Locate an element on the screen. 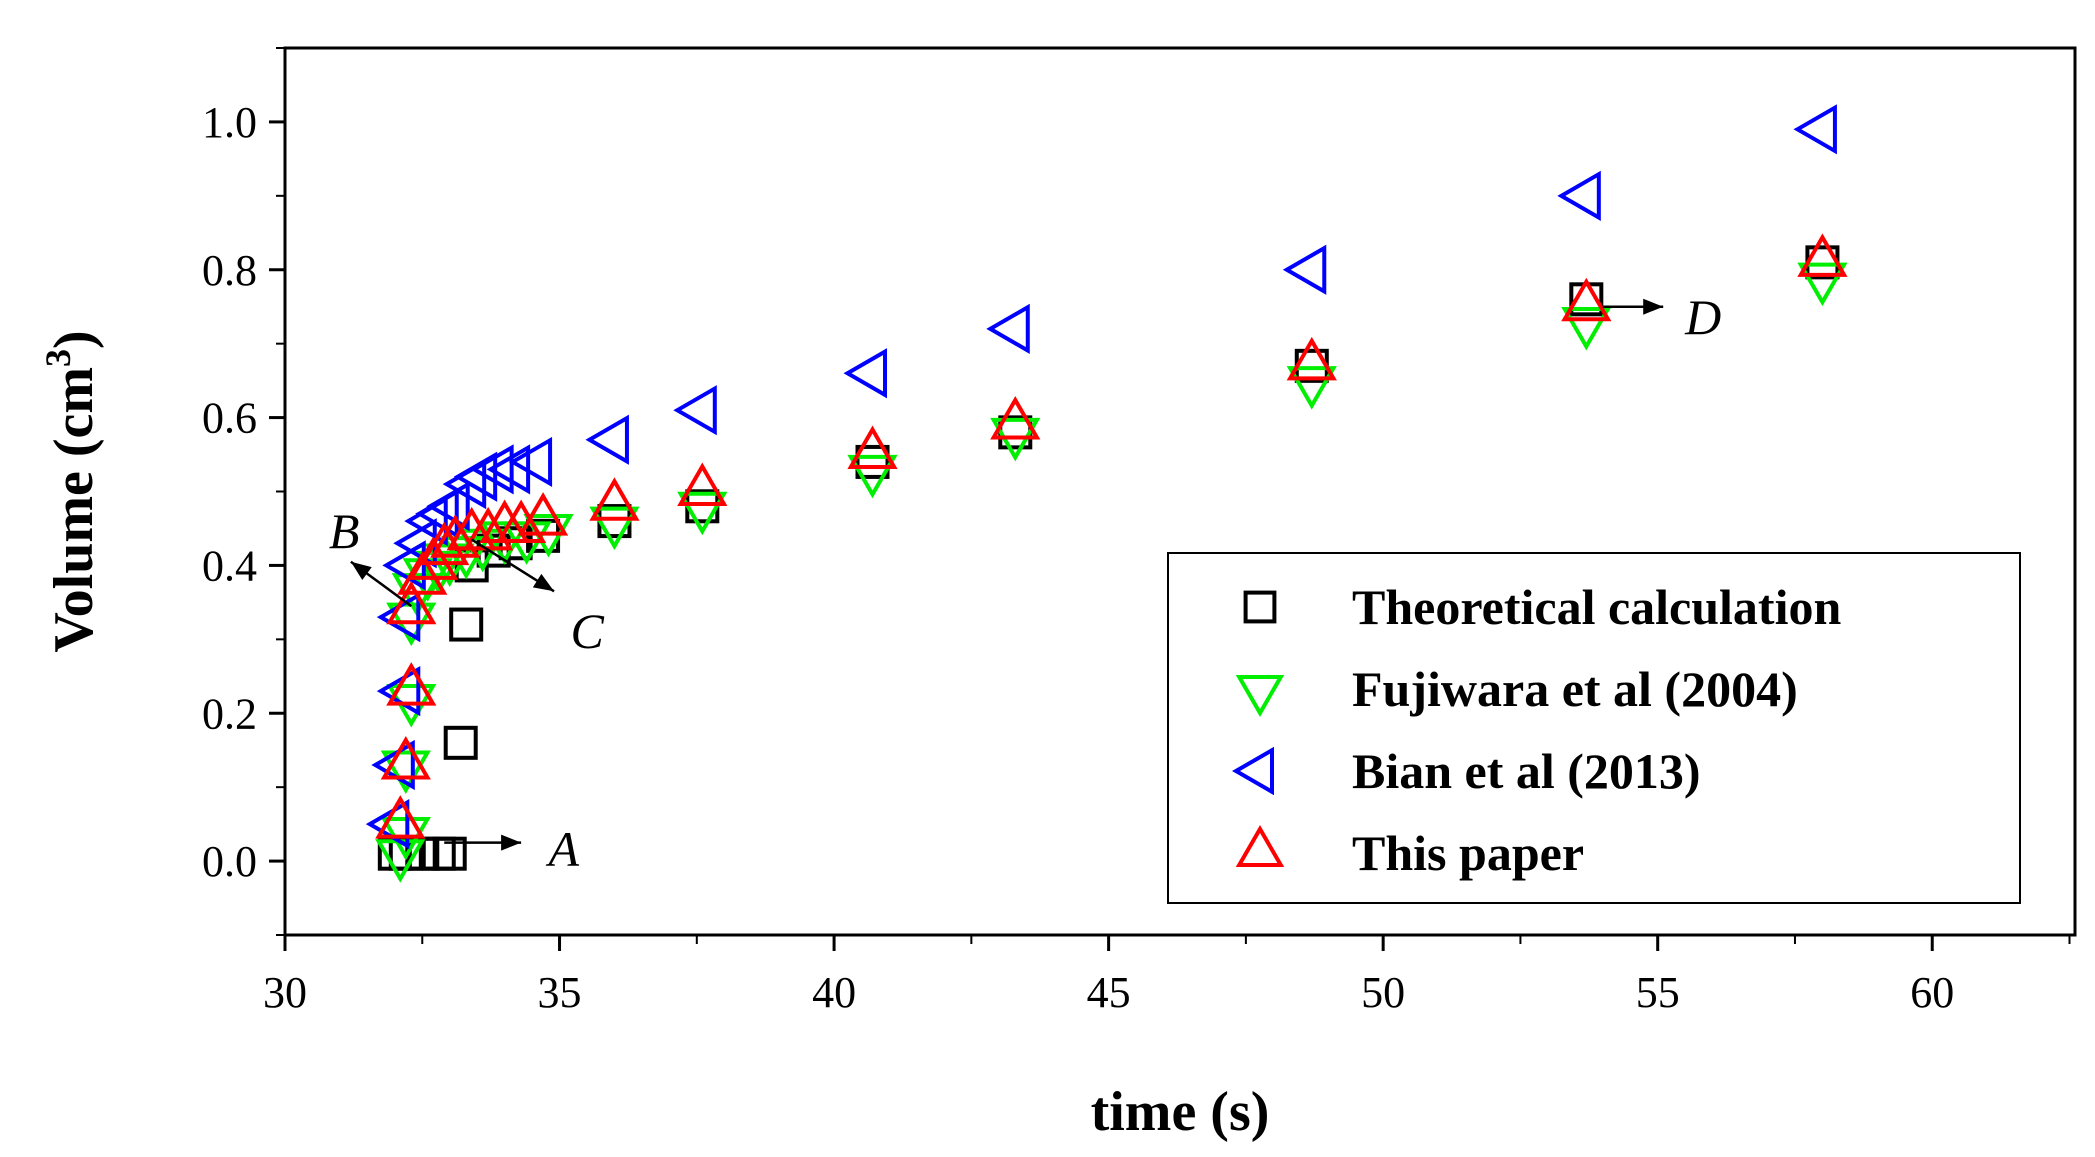 This screenshot has width=2095, height=1157. y-axis-title-close: ) is located at coordinates (74, 339).